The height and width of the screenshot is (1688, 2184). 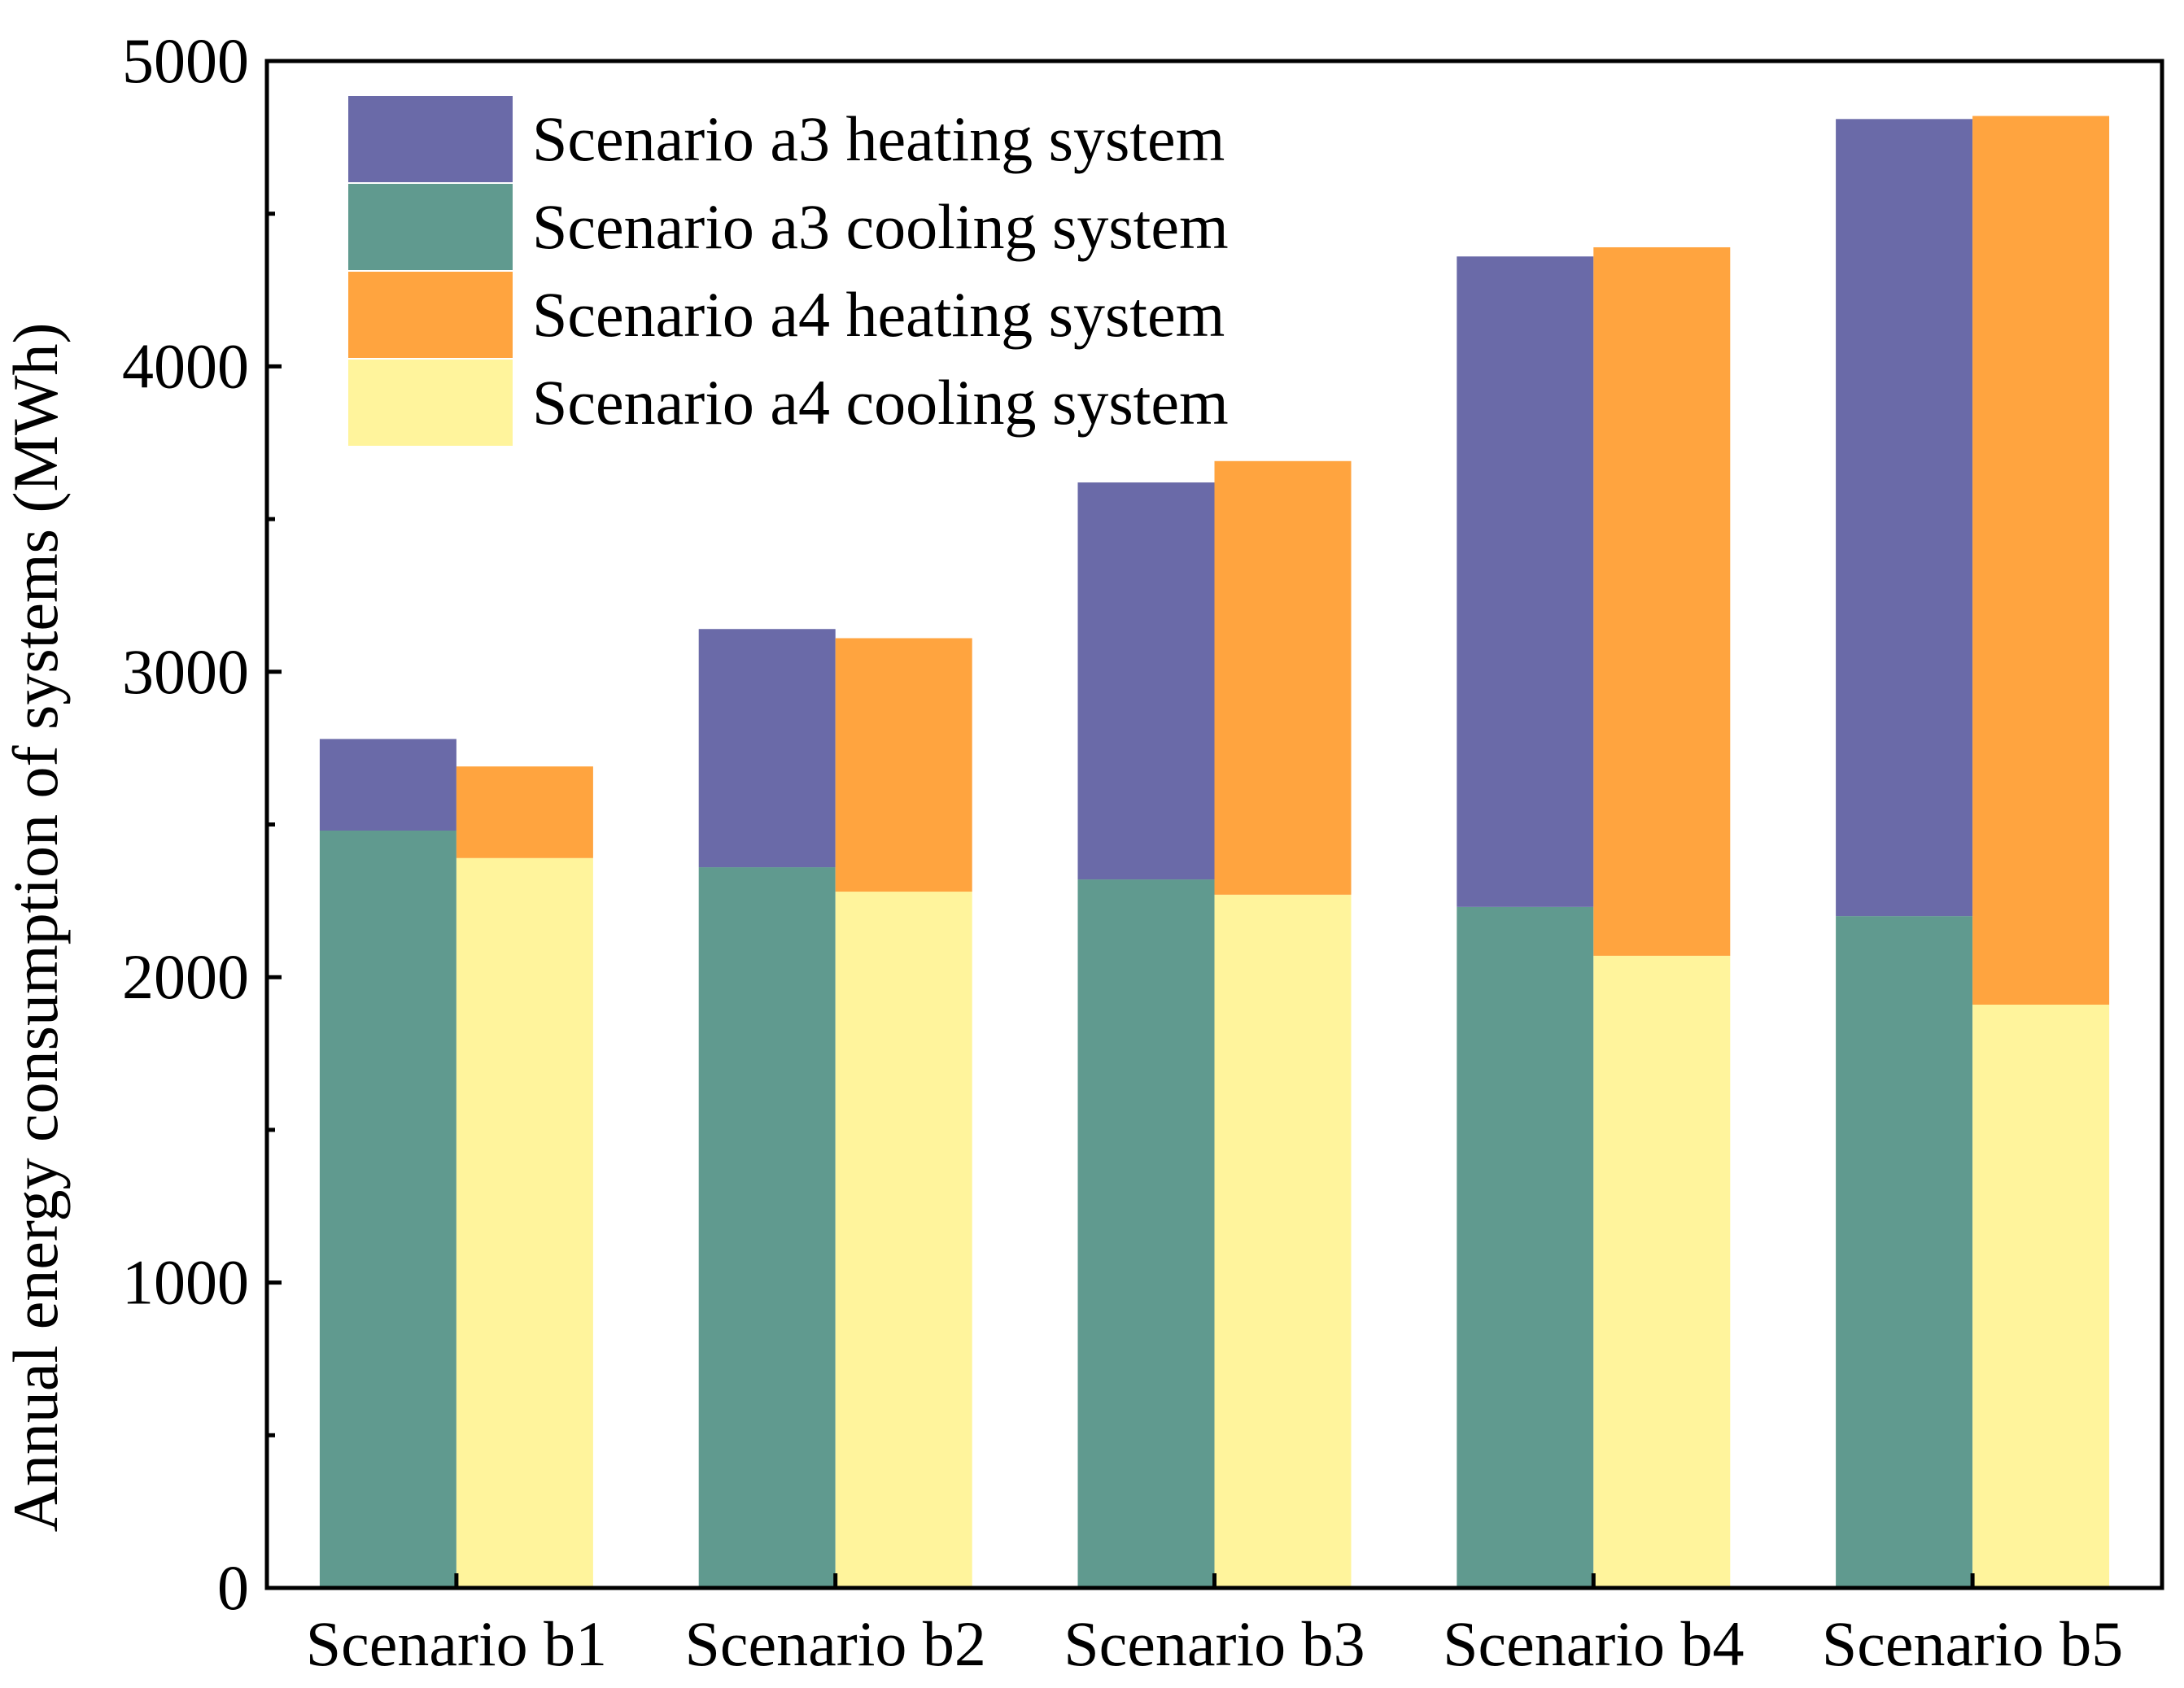 I want to click on y-tick-label: 4000, so click(x=186, y=365).